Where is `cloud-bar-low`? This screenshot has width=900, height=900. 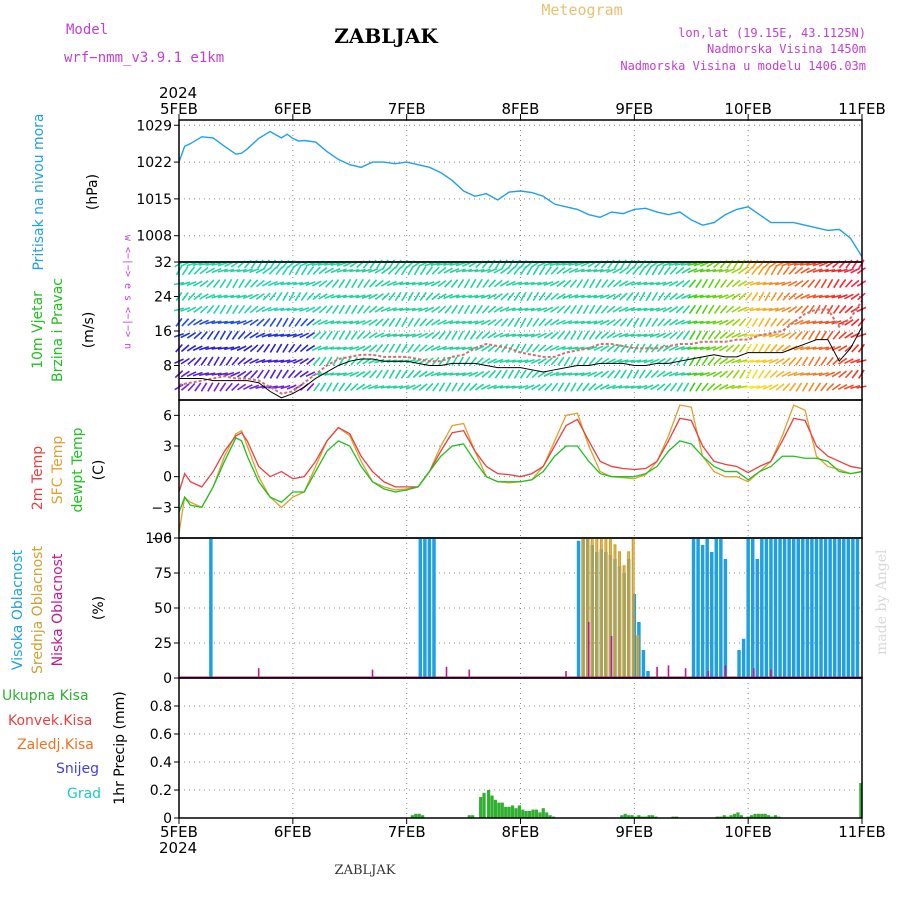 cloud-bar-low is located at coordinates (611, 657).